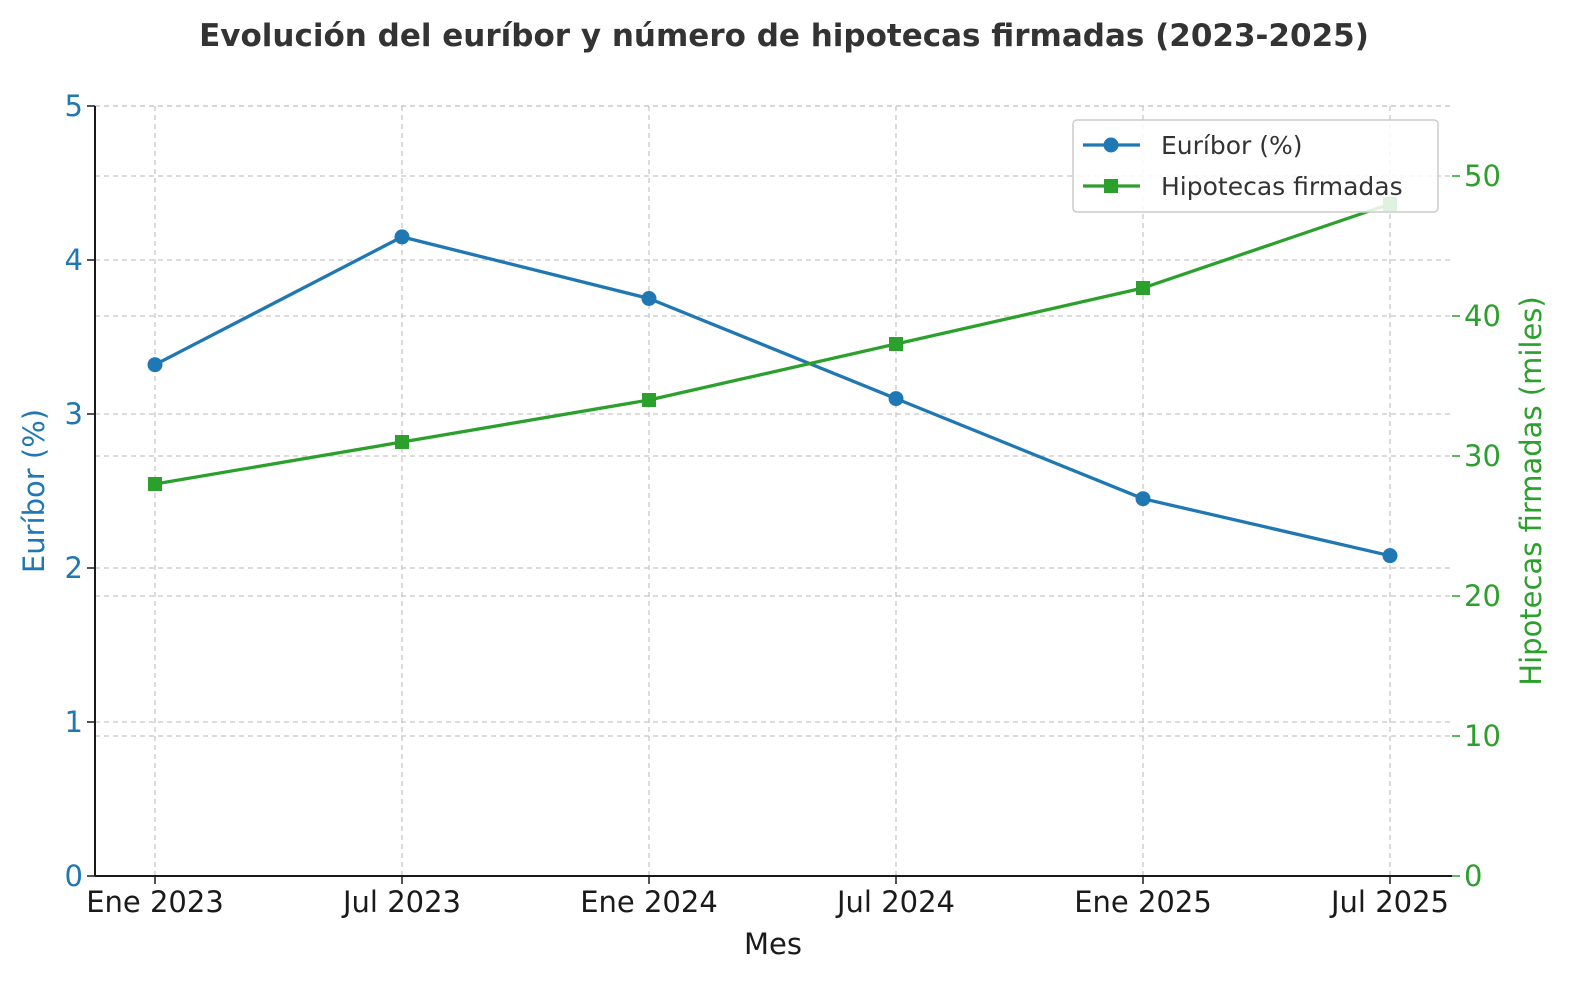  I want to click on y-left-tick-label: 3, so click(74, 414).